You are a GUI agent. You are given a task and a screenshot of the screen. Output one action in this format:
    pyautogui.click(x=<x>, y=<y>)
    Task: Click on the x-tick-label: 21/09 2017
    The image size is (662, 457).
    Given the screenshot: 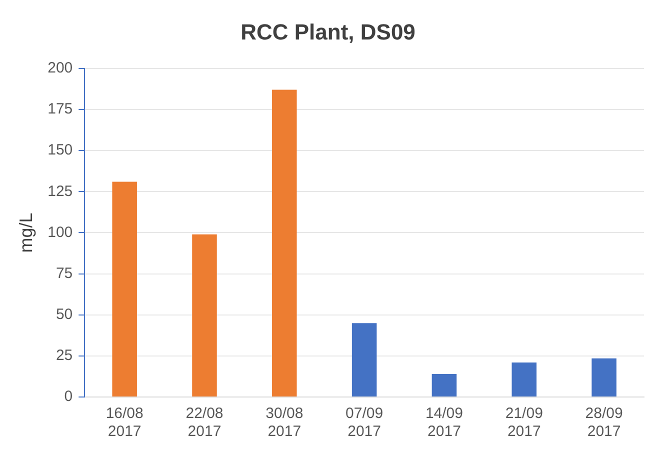 What is the action you would take?
    pyautogui.click(x=524, y=422)
    